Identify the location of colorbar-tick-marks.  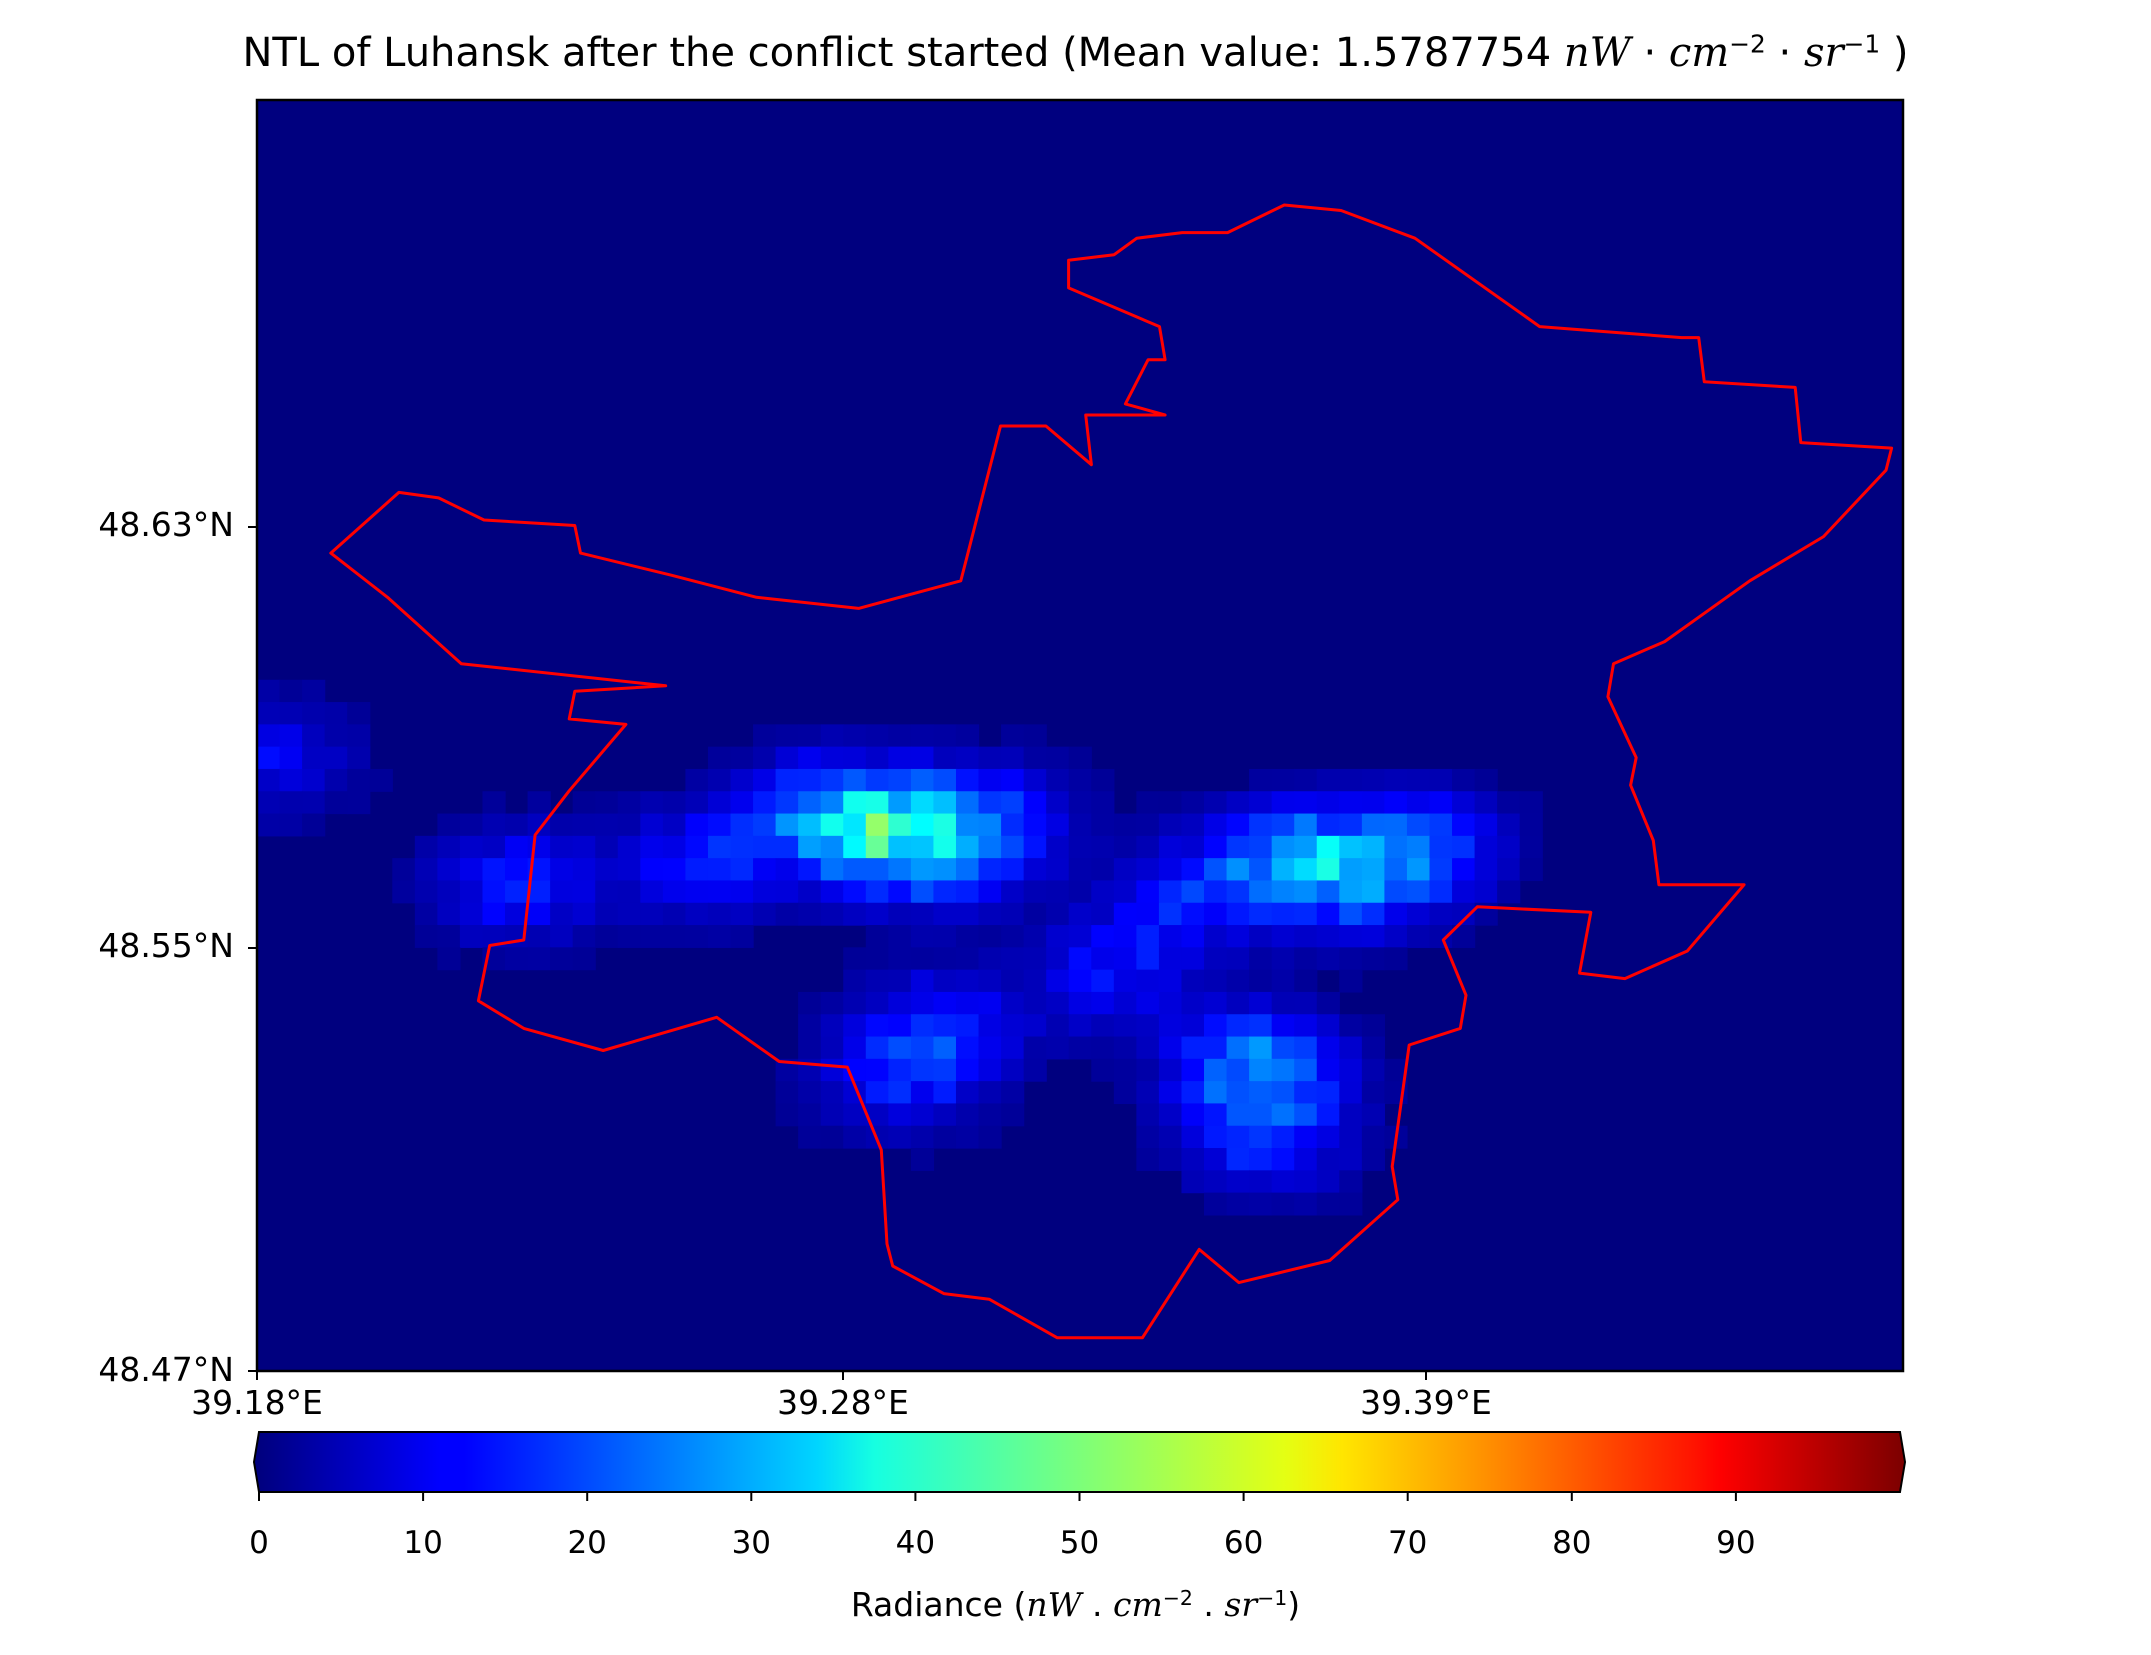
(997, 1496).